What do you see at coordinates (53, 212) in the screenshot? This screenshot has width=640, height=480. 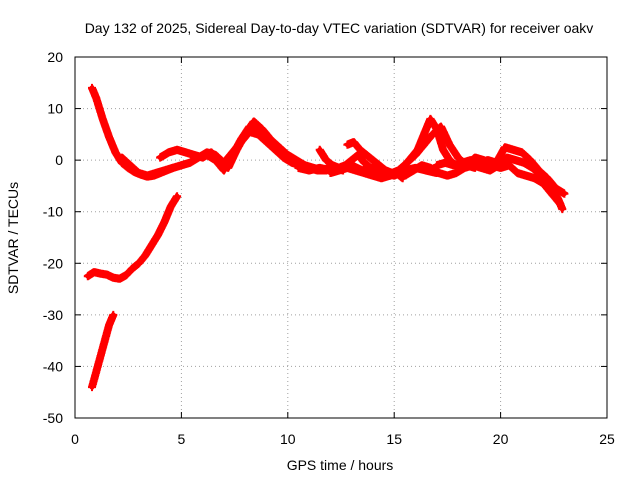 I see `y-tick-label: -10` at bounding box center [53, 212].